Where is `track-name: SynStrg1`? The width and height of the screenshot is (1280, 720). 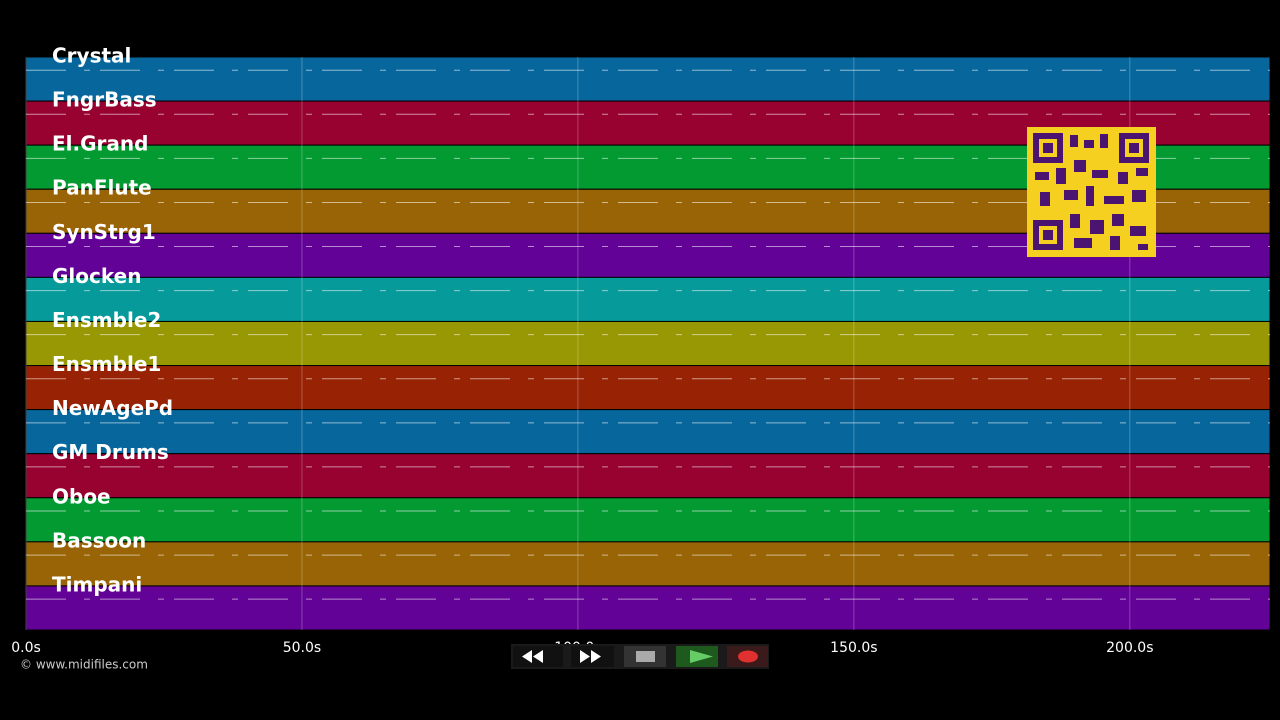
track-name: SynStrg1 is located at coordinates (104, 232).